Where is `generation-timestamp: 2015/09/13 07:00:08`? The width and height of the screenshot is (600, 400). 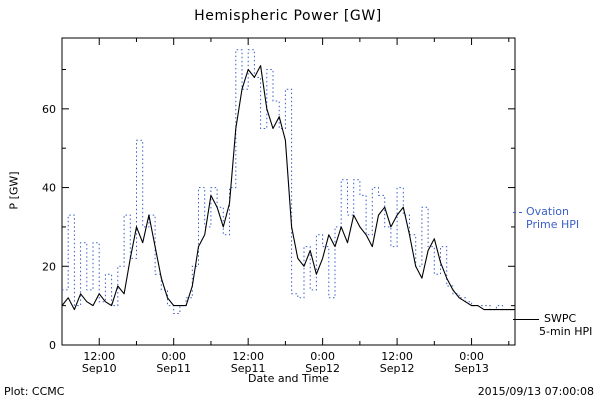 generation-timestamp: 2015/09/13 07:00:08 is located at coordinates (535, 391).